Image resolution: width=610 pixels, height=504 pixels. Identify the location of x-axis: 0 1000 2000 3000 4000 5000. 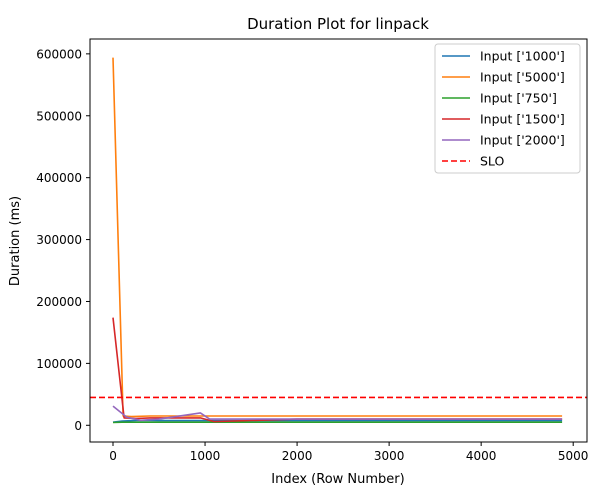
(348, 452).